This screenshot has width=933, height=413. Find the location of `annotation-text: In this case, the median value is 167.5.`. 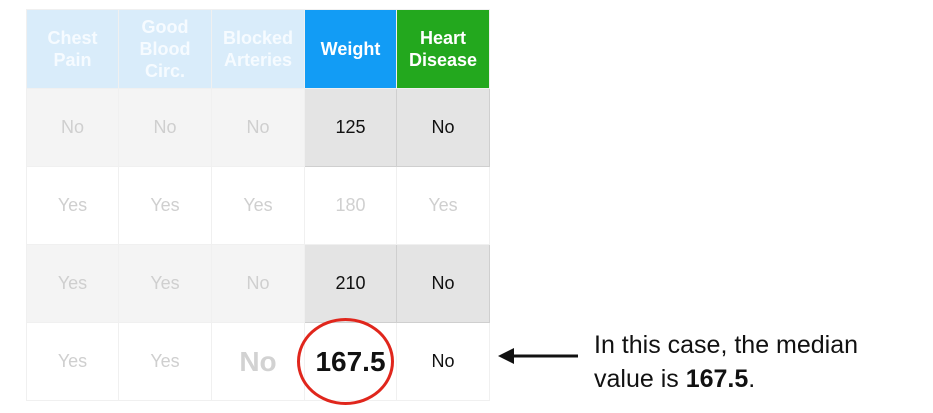

annotation-text: In this case, the median value is 167.5. is located at coordinates (759, 362).